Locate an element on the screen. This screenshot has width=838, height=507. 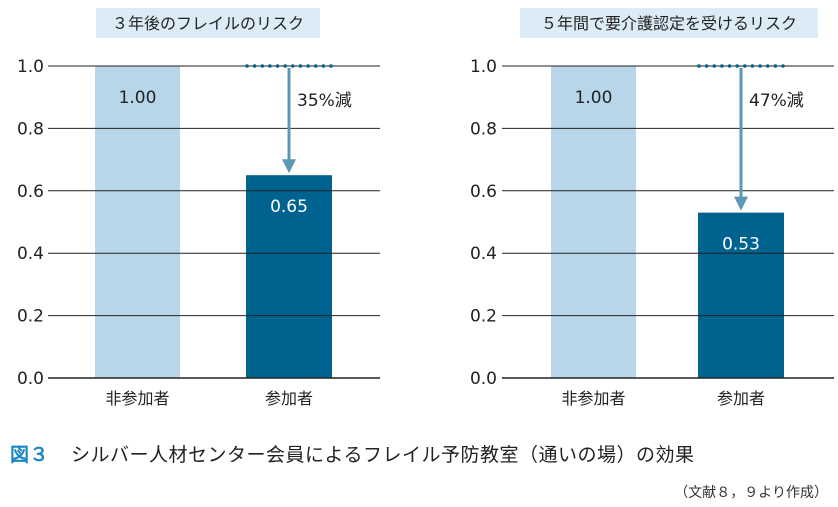
reduction-annotation: 47%減 is located at coordinates (776, 101).